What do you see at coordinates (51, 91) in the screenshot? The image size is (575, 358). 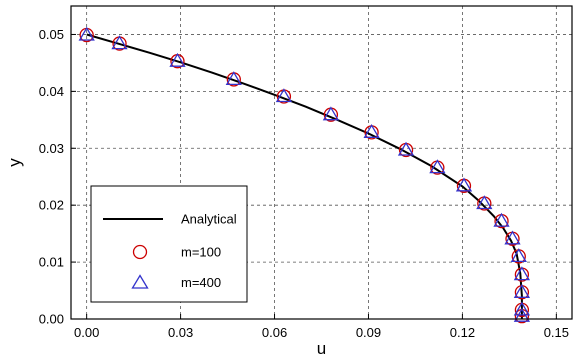 I see `y-tick-label: 0.04` at bounding box center [51, 91].